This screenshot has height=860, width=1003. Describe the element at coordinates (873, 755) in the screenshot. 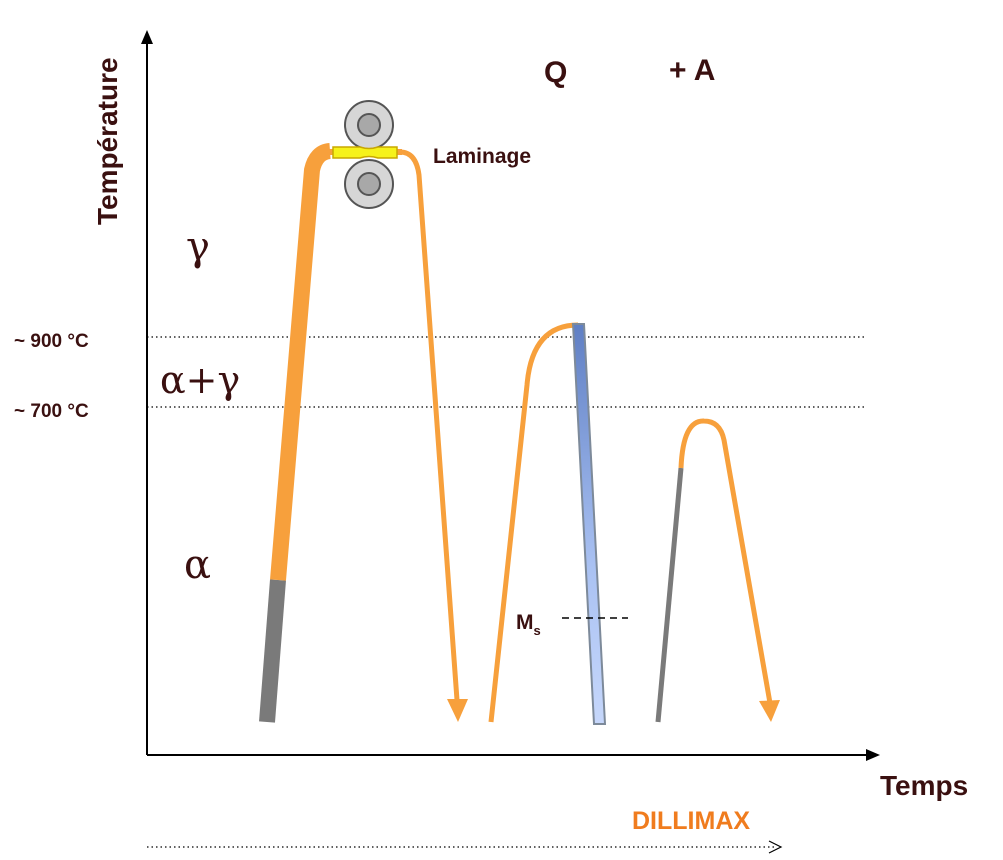

I see `x-axis-arrow` at that location.